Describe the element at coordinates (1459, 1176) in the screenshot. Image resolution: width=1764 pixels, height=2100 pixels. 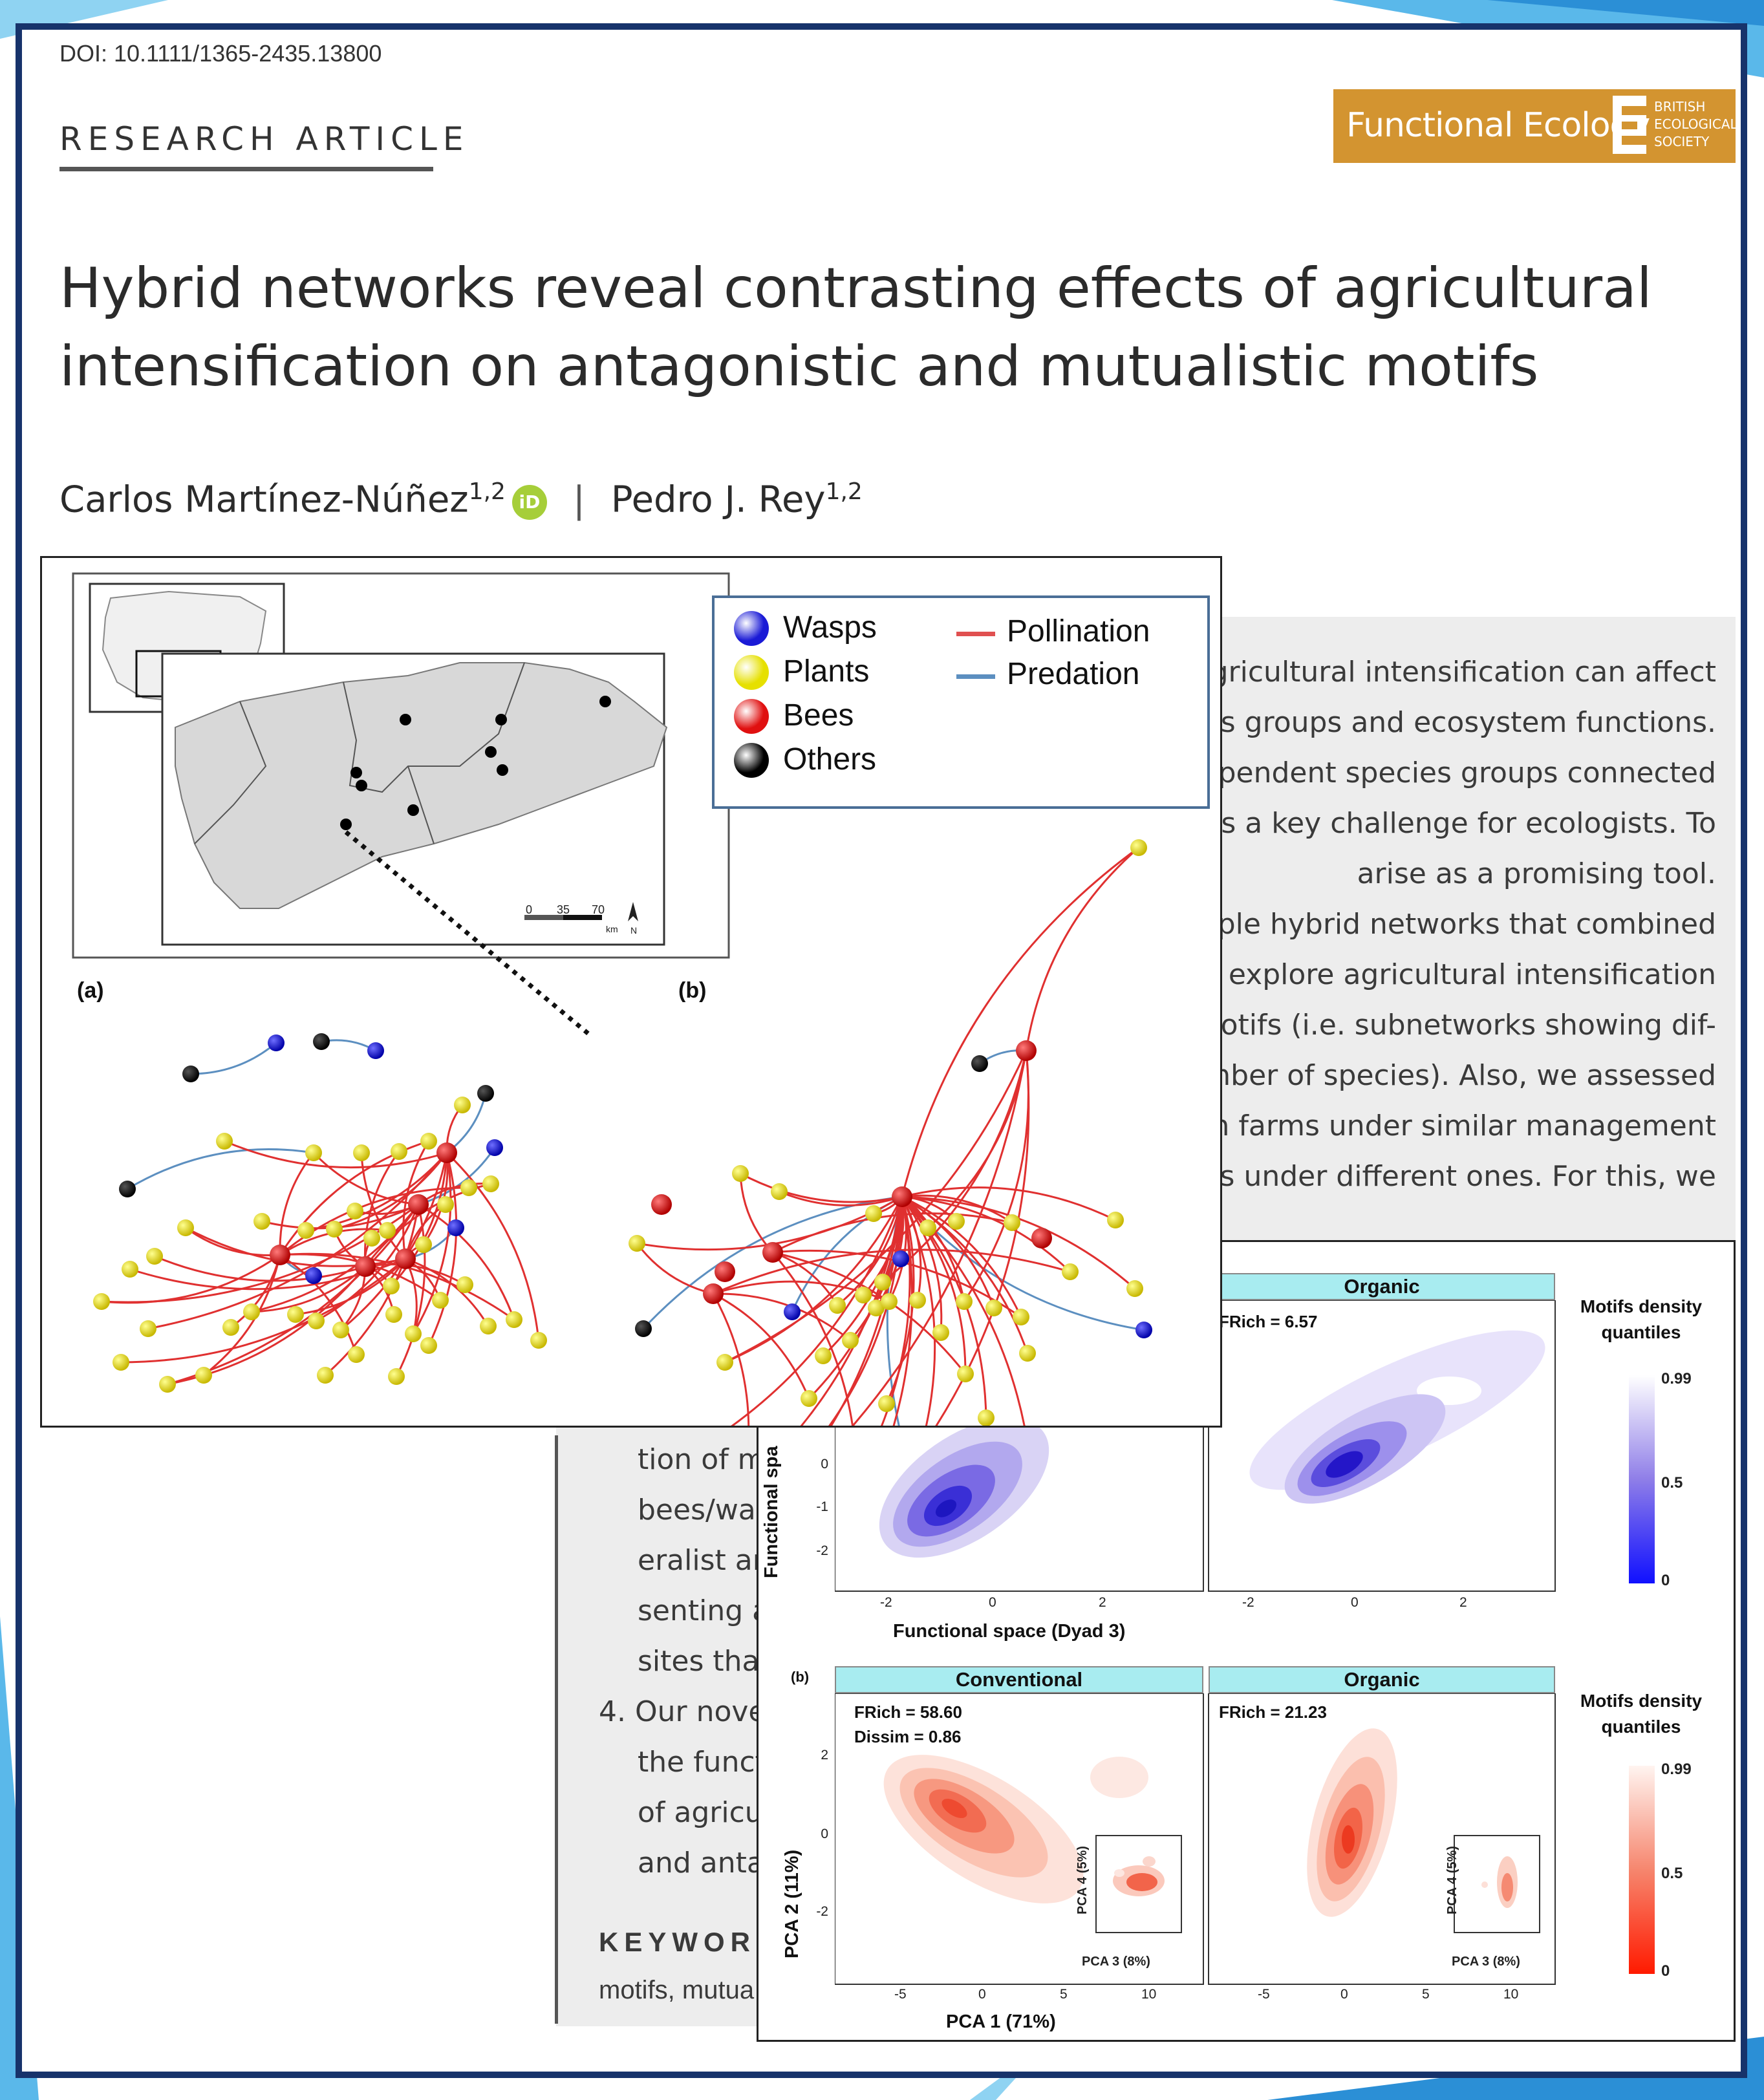
I see `abstract-line: ns under different ones. For this, we` at that location.